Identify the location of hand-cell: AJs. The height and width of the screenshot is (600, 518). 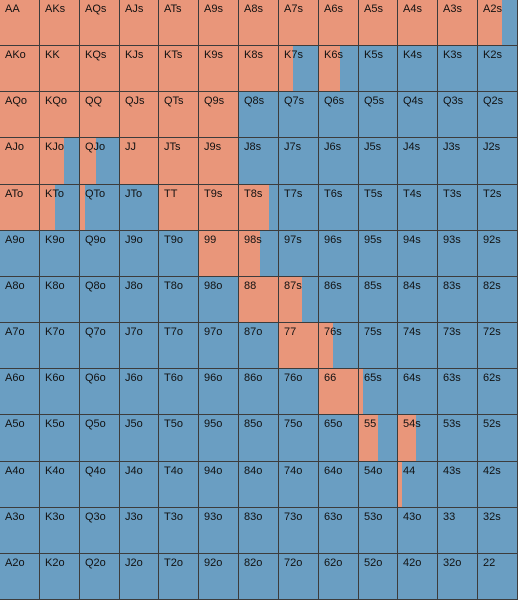
(139, 23).